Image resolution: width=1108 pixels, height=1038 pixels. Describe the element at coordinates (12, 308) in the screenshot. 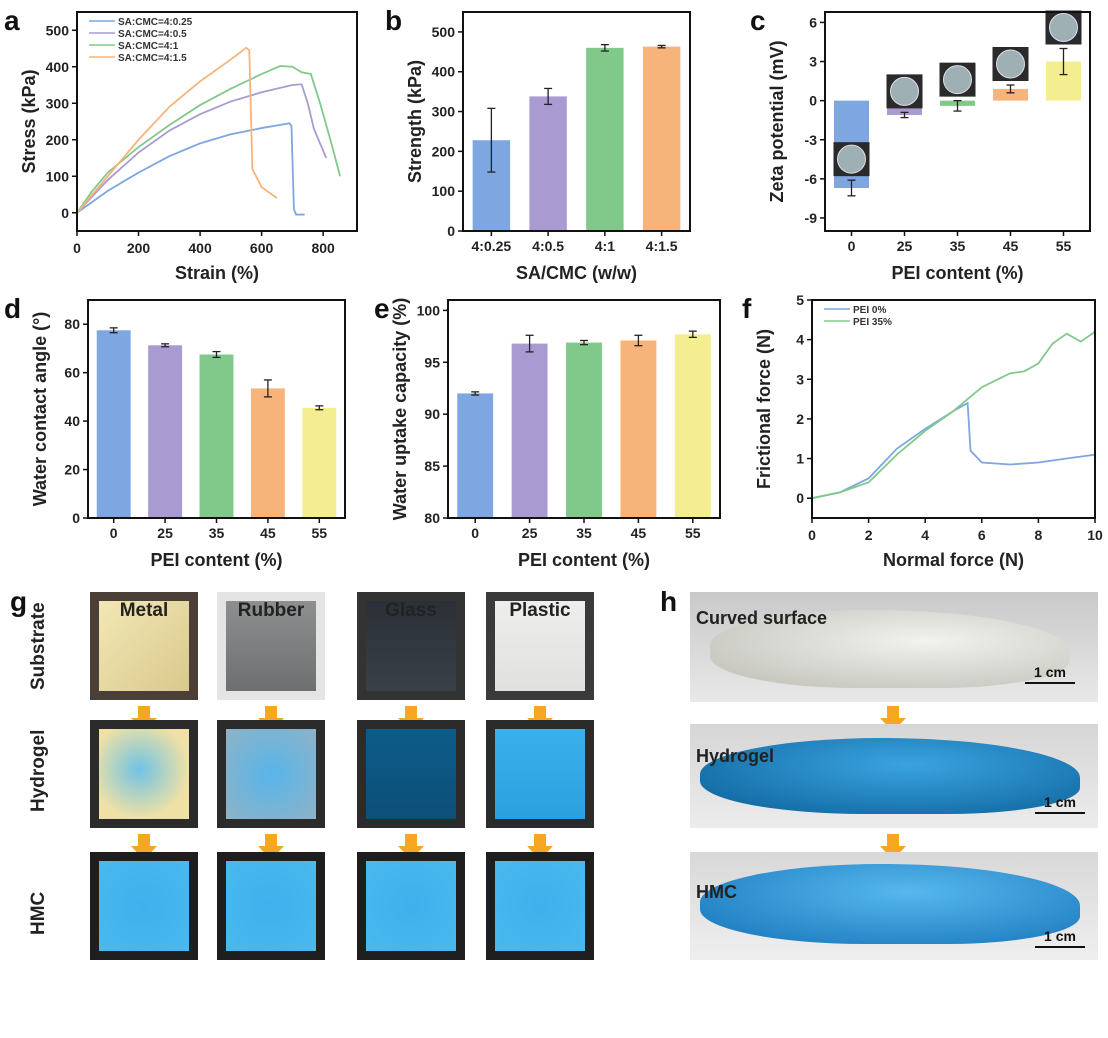

I see `panel-letter-d: d` at that location.